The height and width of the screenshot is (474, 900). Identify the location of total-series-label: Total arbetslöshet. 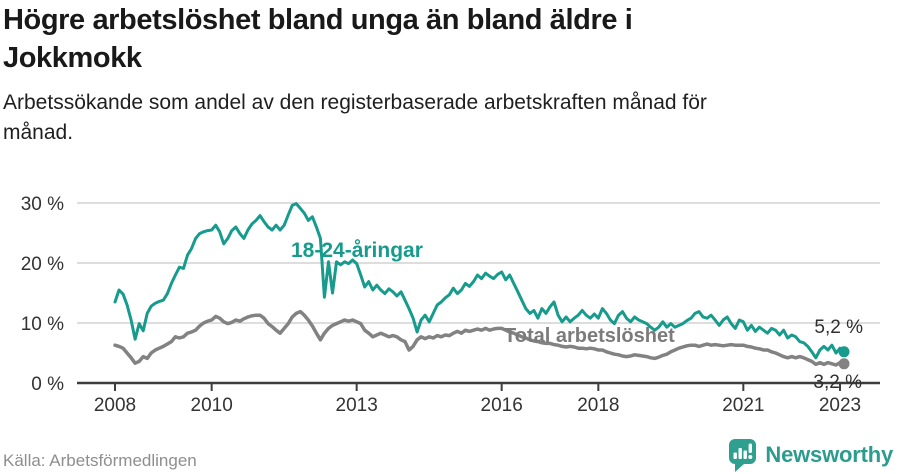
(589, 336).